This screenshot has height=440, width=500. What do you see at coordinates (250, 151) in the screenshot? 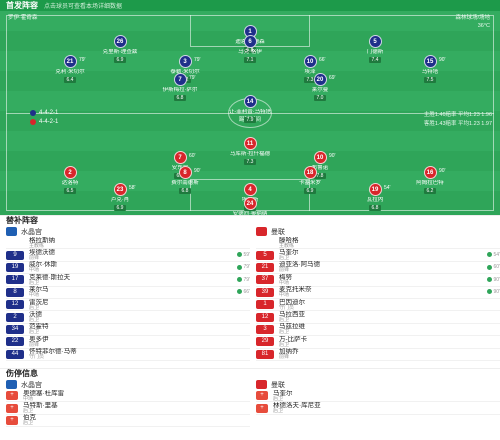
I see `bottom-player: 11 马库斯·拉什福德 7.3` at bounding box center [250, 151].